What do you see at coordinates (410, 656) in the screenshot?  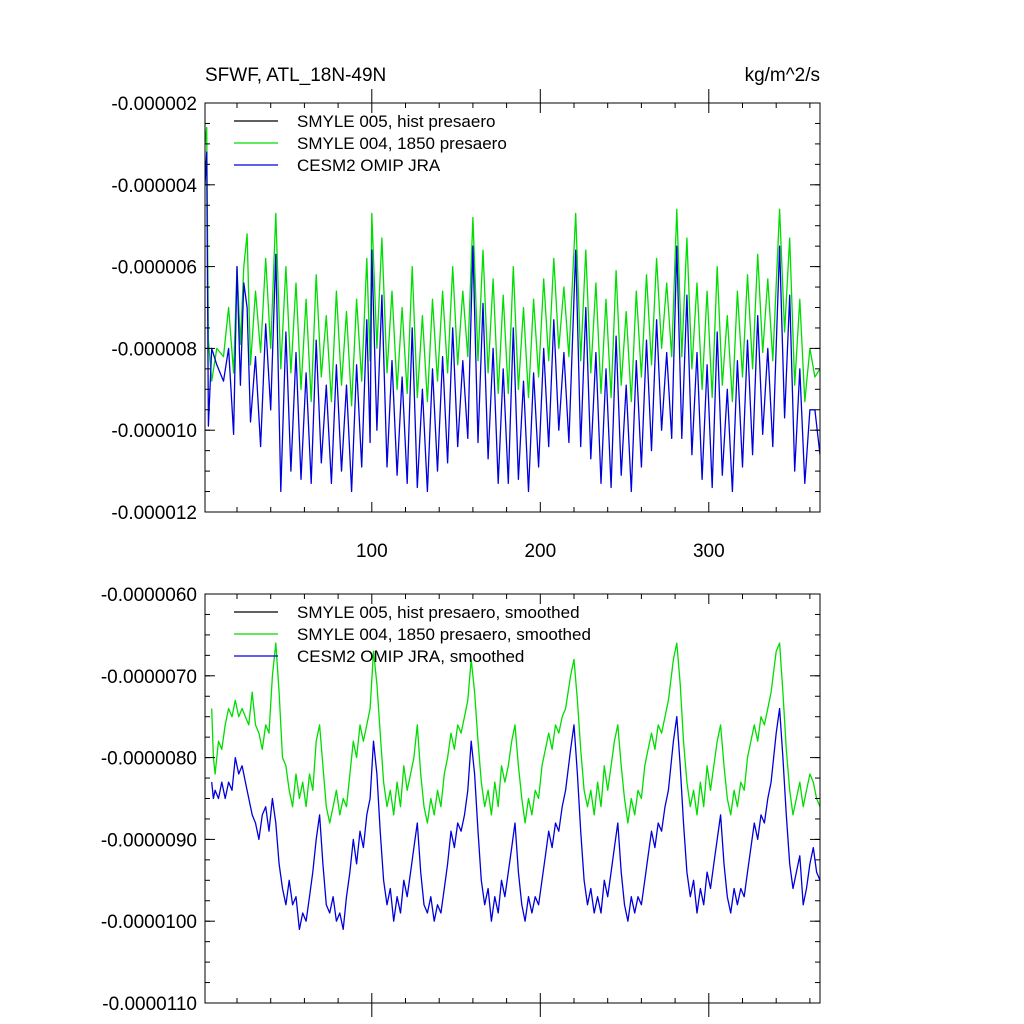 I see `legend-label: CESM2 OMIP JRA, smoothed` at bounding box center [410, 656].